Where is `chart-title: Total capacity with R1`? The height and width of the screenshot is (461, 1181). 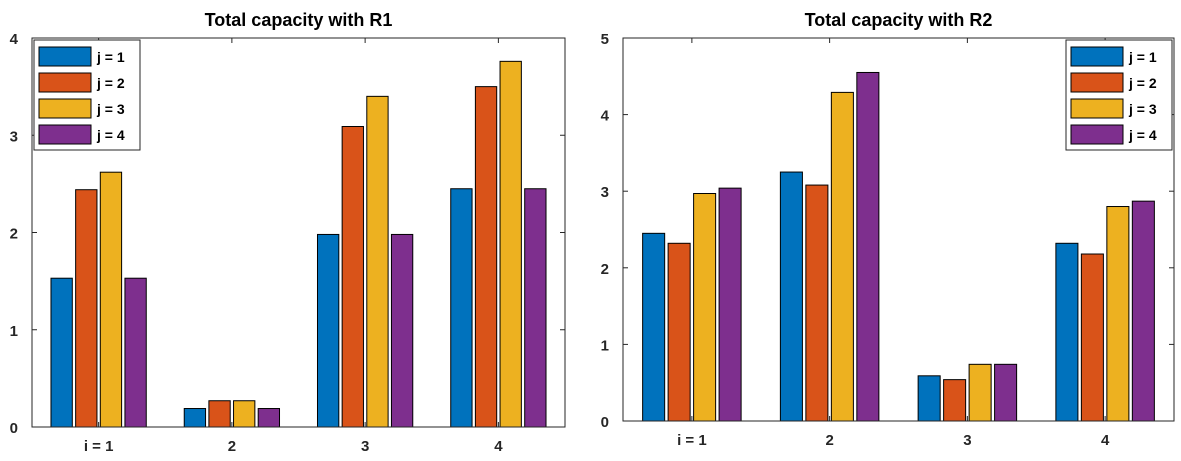
chart-title: Total capacity with R1 is located at coordinates (299, 20).